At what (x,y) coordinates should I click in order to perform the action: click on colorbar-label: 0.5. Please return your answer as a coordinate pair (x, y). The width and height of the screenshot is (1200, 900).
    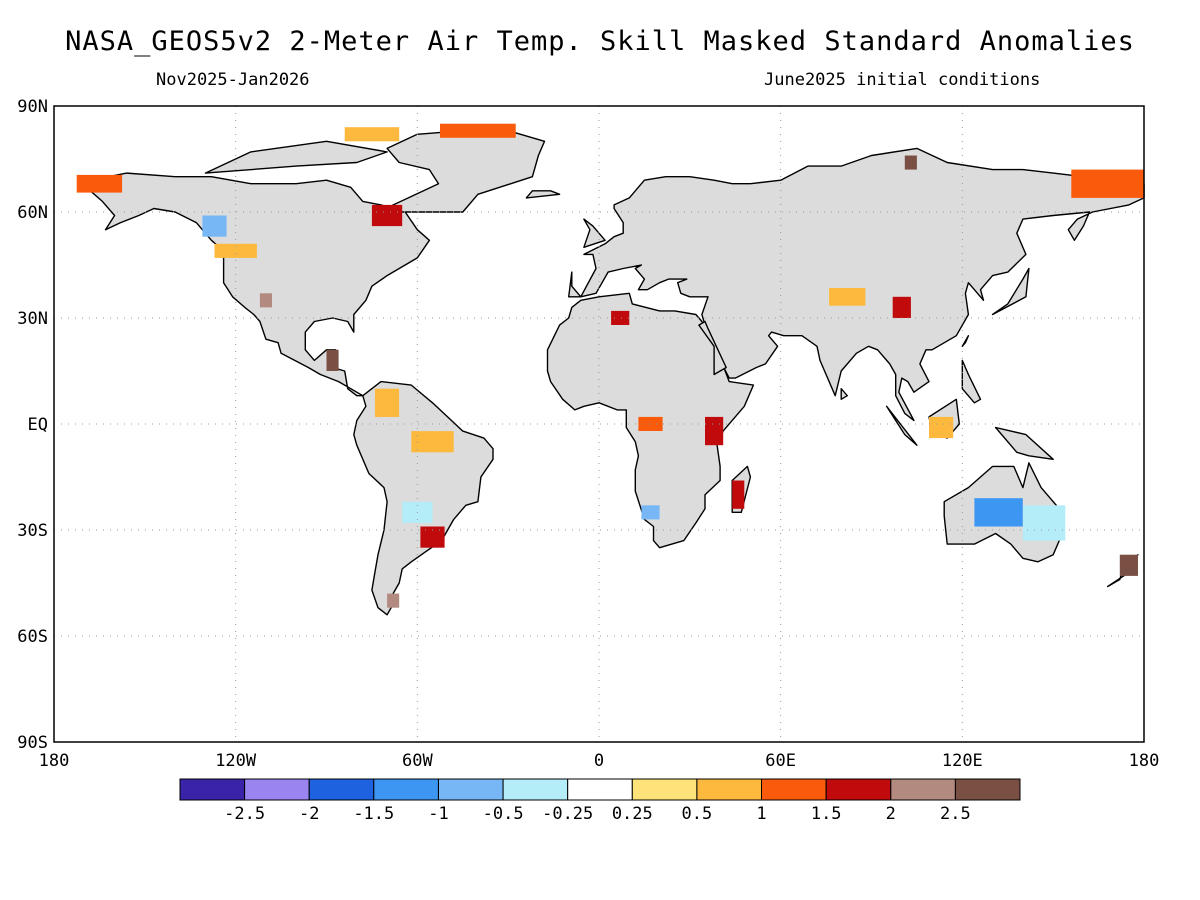
    Looking at the image, I should click on (697, 814).